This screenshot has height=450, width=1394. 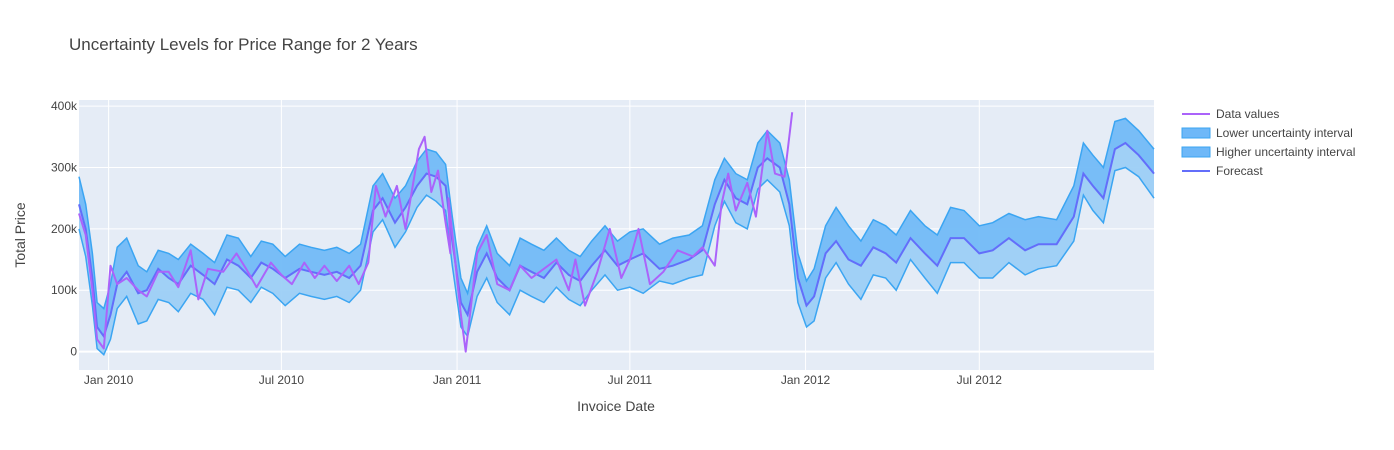 I want to click on x-tick-label: Jan 2011, so click(x=457, y=380).